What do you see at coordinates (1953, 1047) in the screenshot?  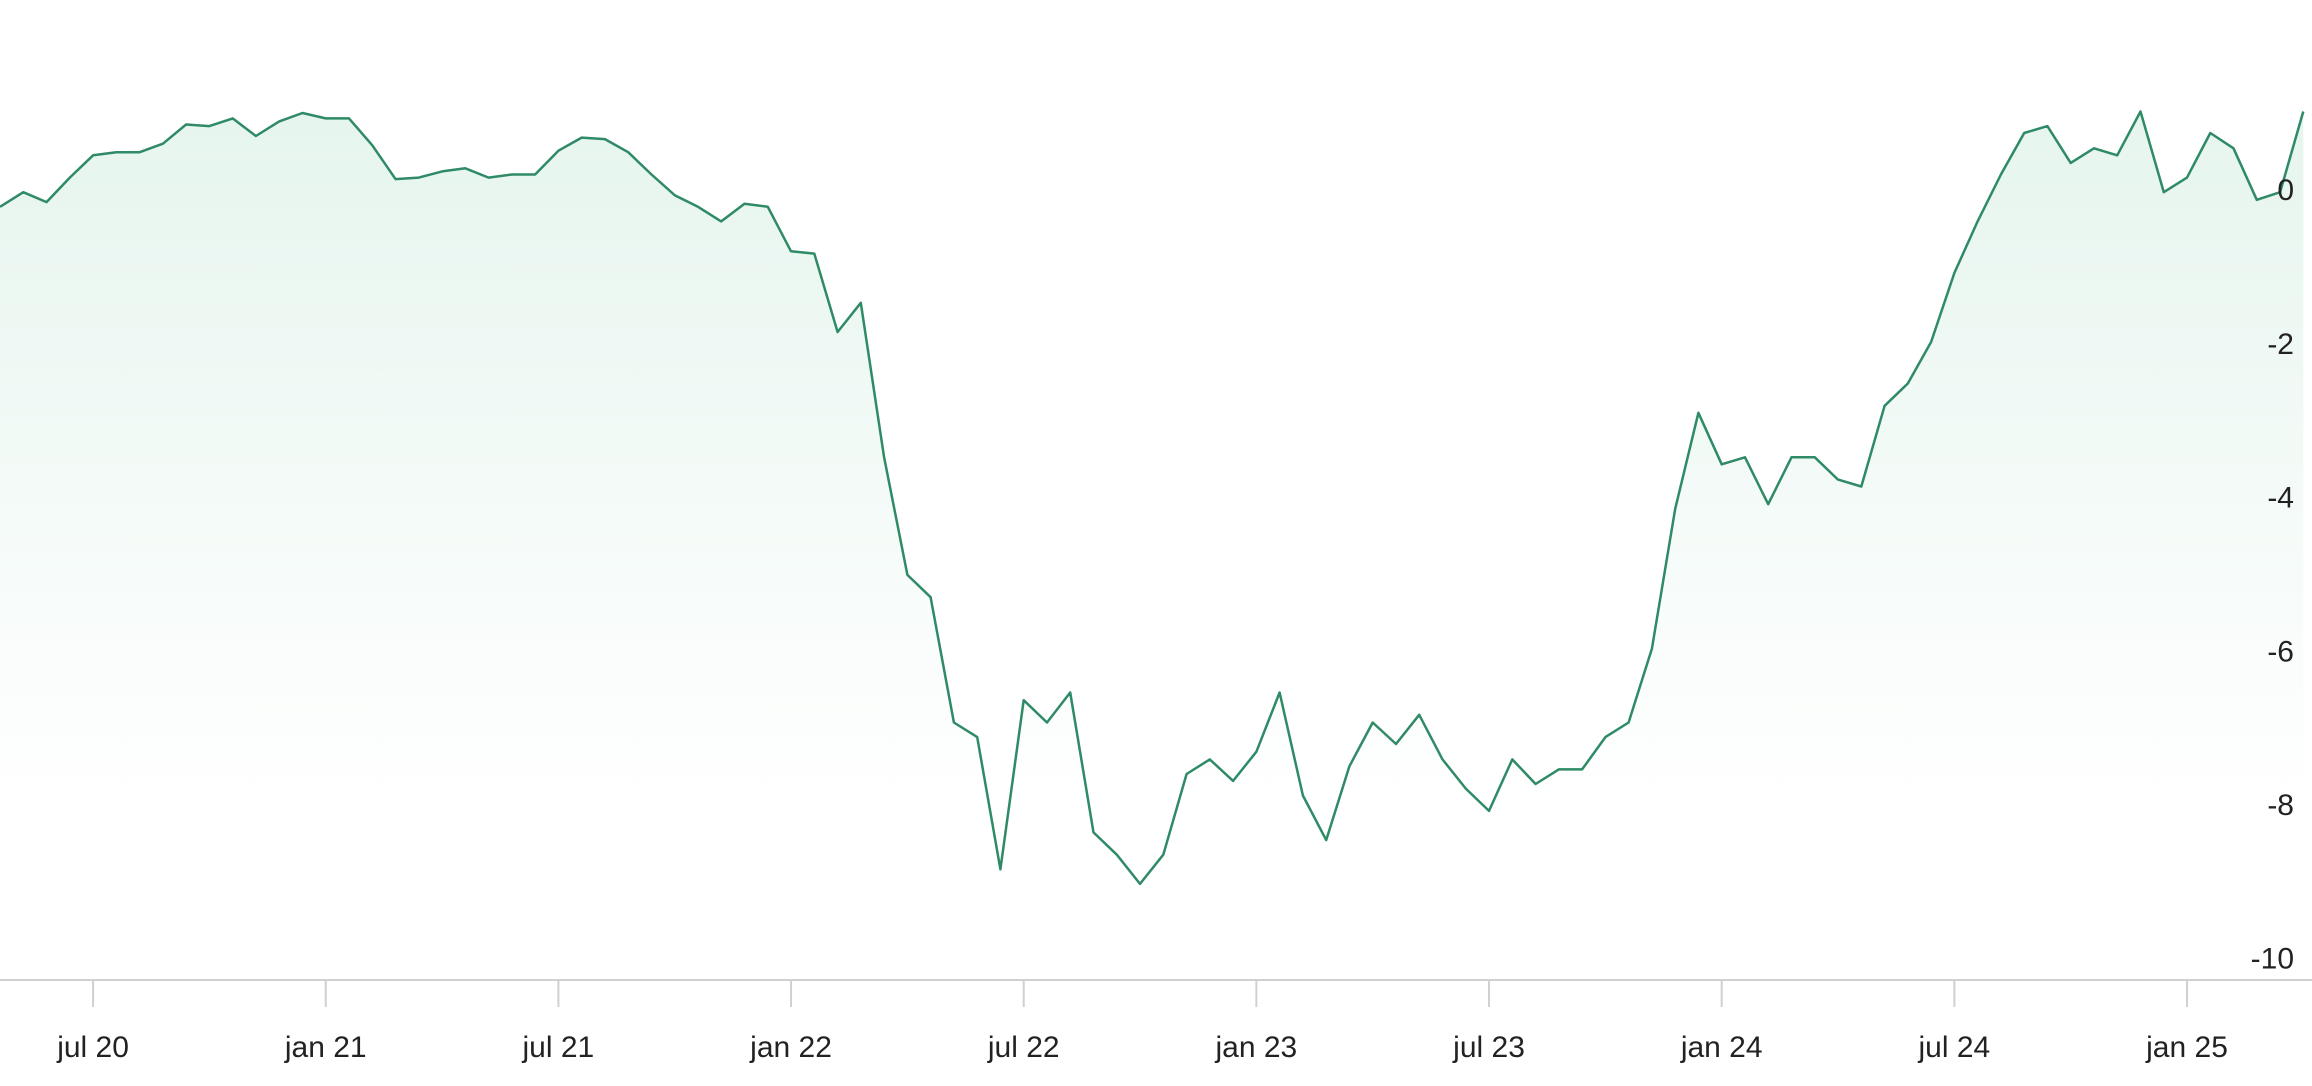 I see `x-tick-label: jul 24` at bounding box center [1953, 1047].